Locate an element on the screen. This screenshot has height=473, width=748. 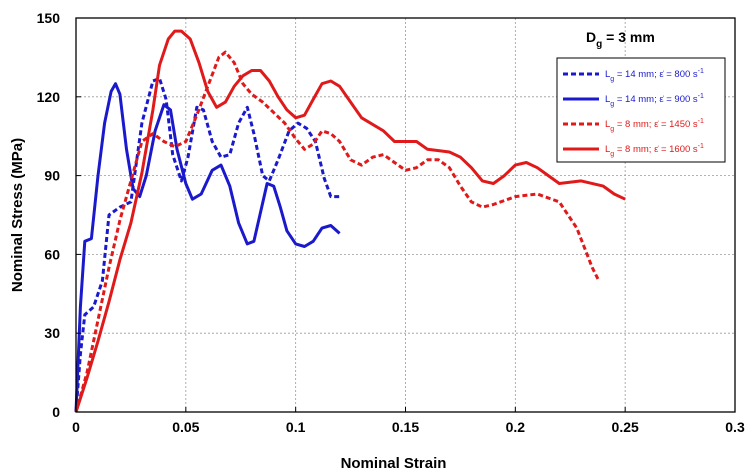
x-tick-label: 0.1 is located at coordinates (296, 427).